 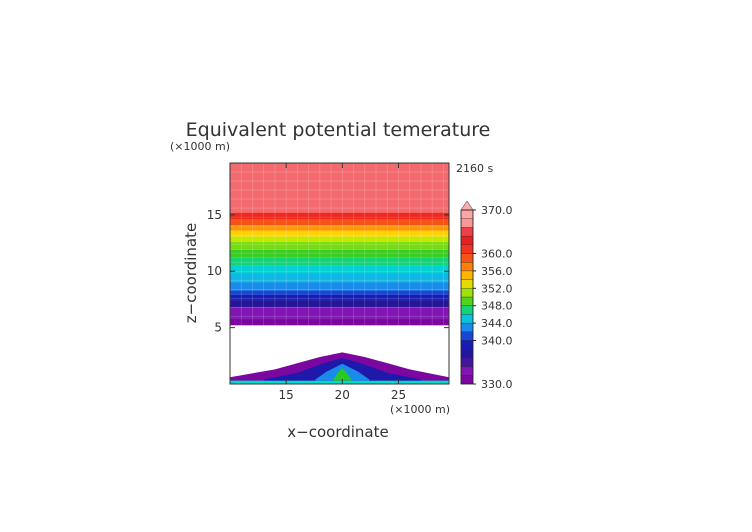 What do you see at coordinates (497, 288) in the screenshot?
I see `colorbar-tick-label: 352.0` at bounding box center [497, 288].